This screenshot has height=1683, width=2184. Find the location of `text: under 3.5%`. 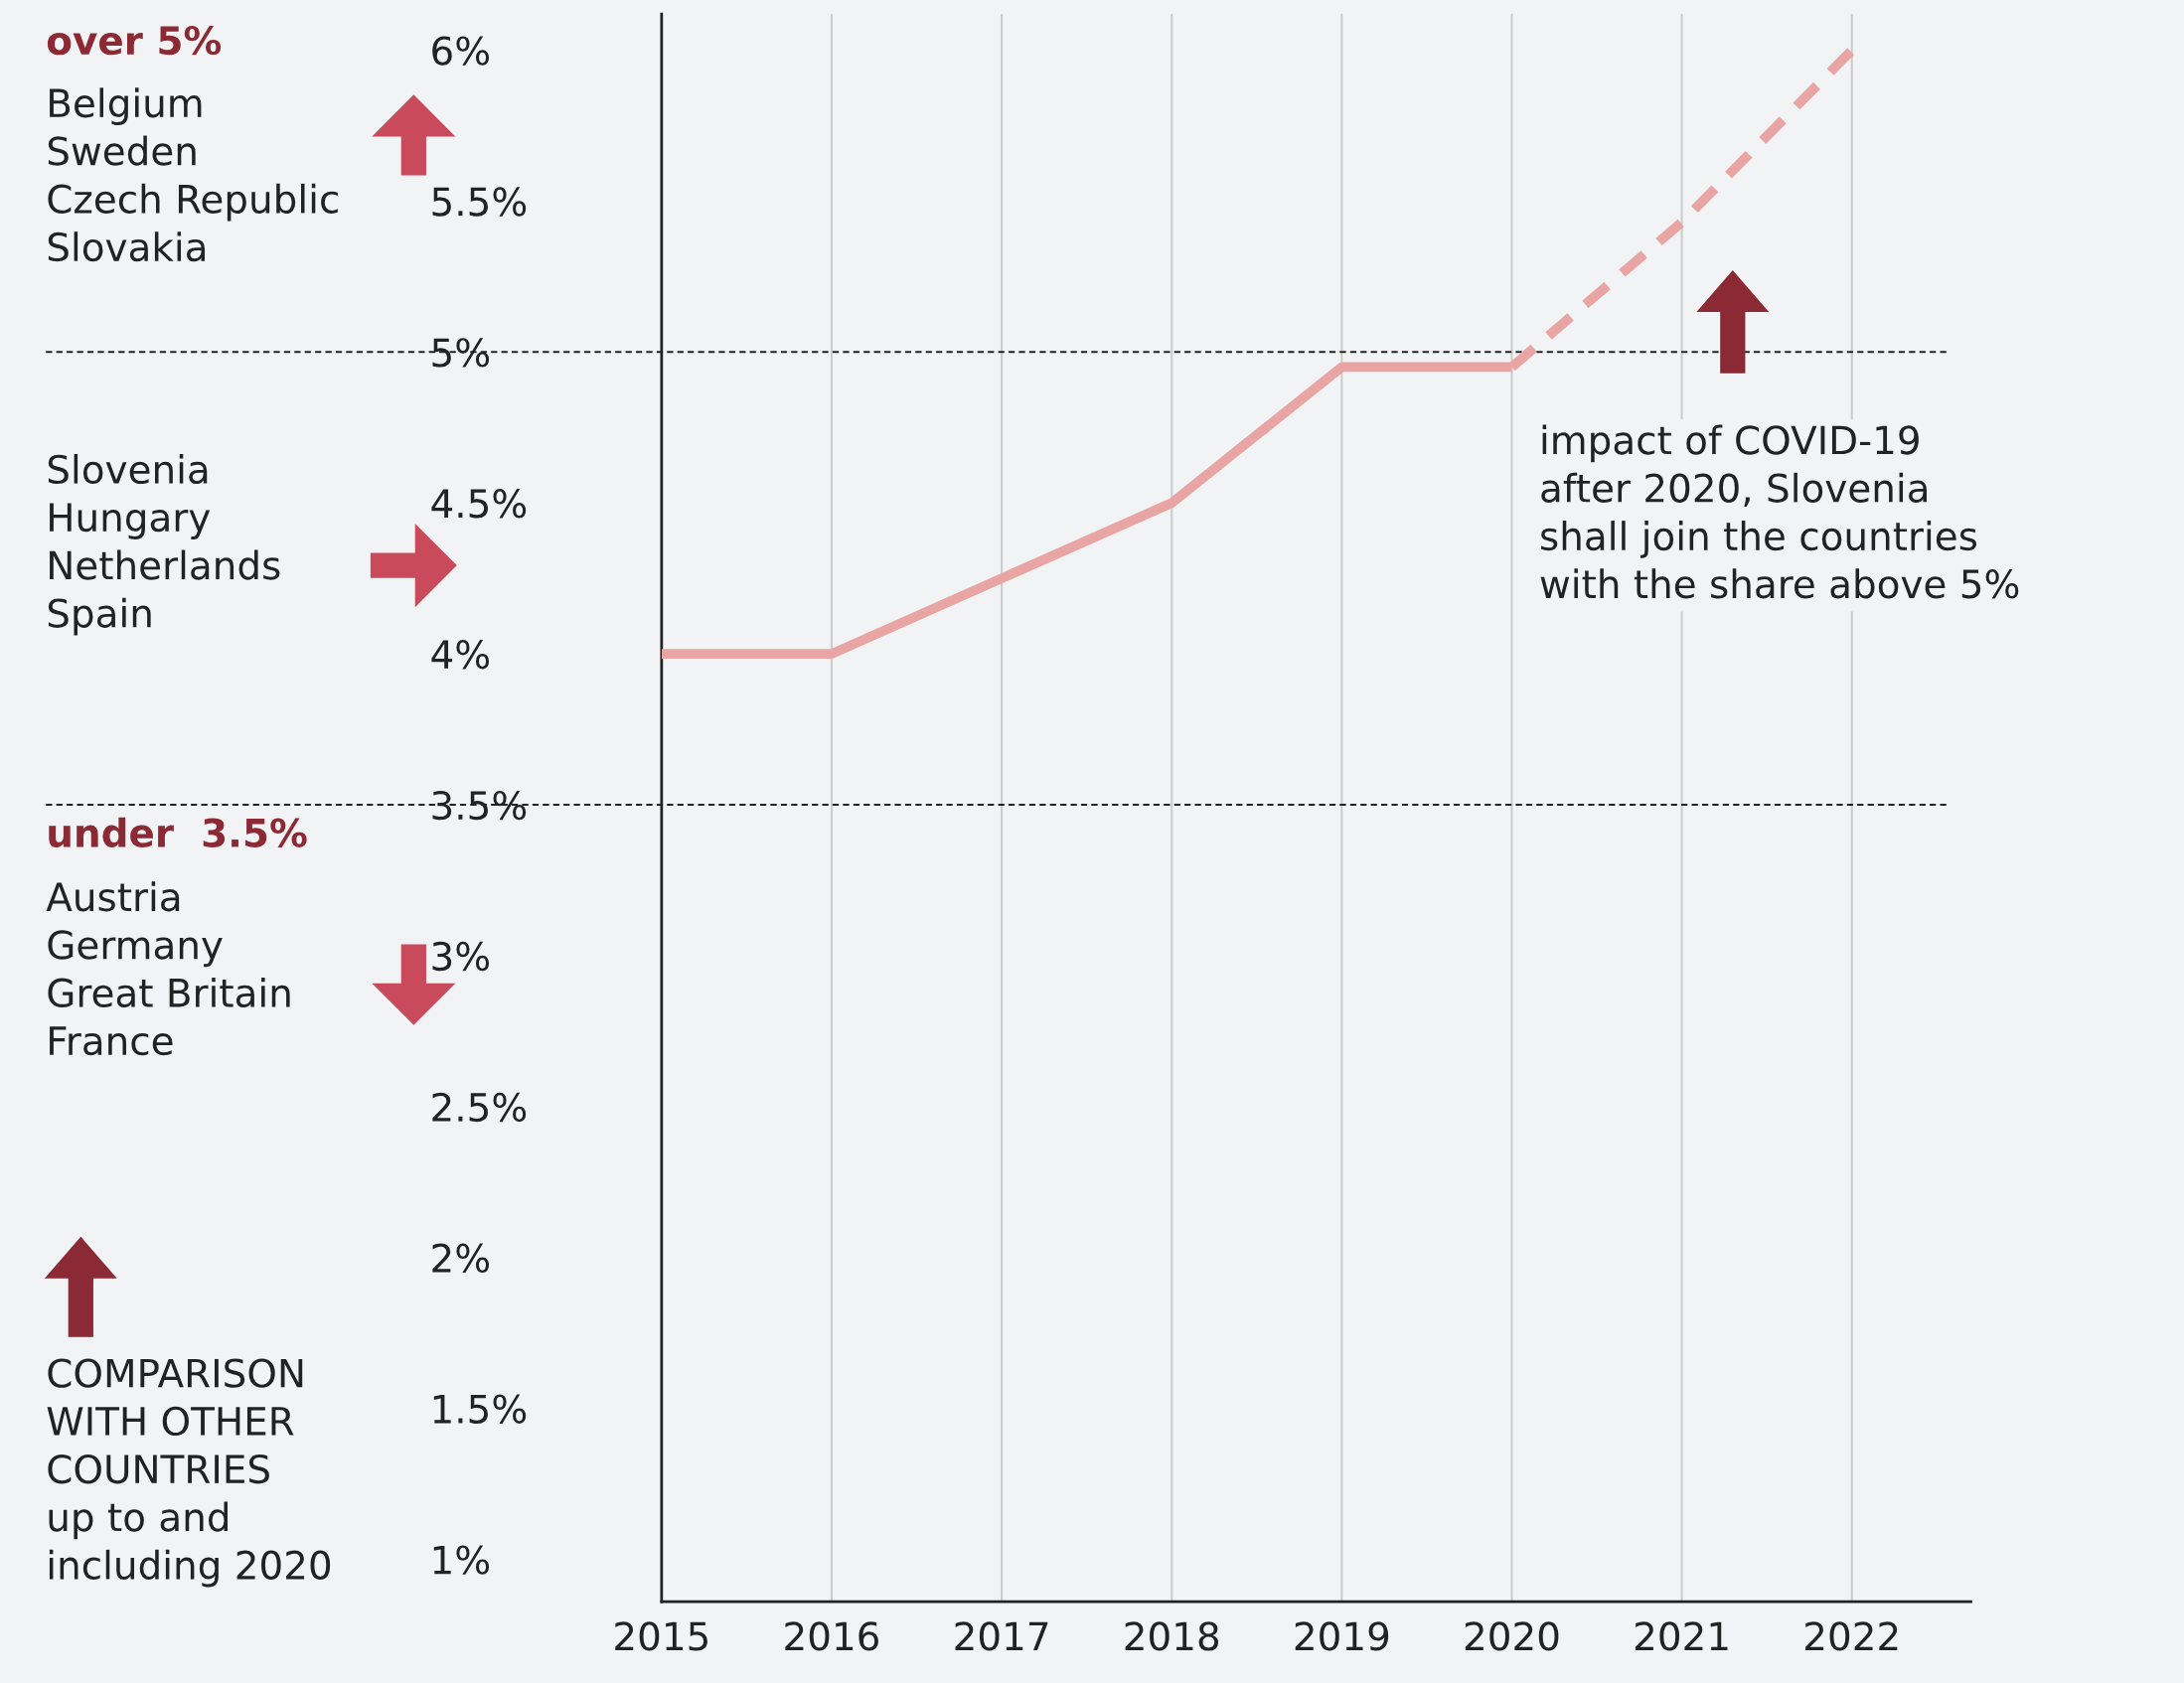

text: under 3.5% is located at coordinates (178, 832).